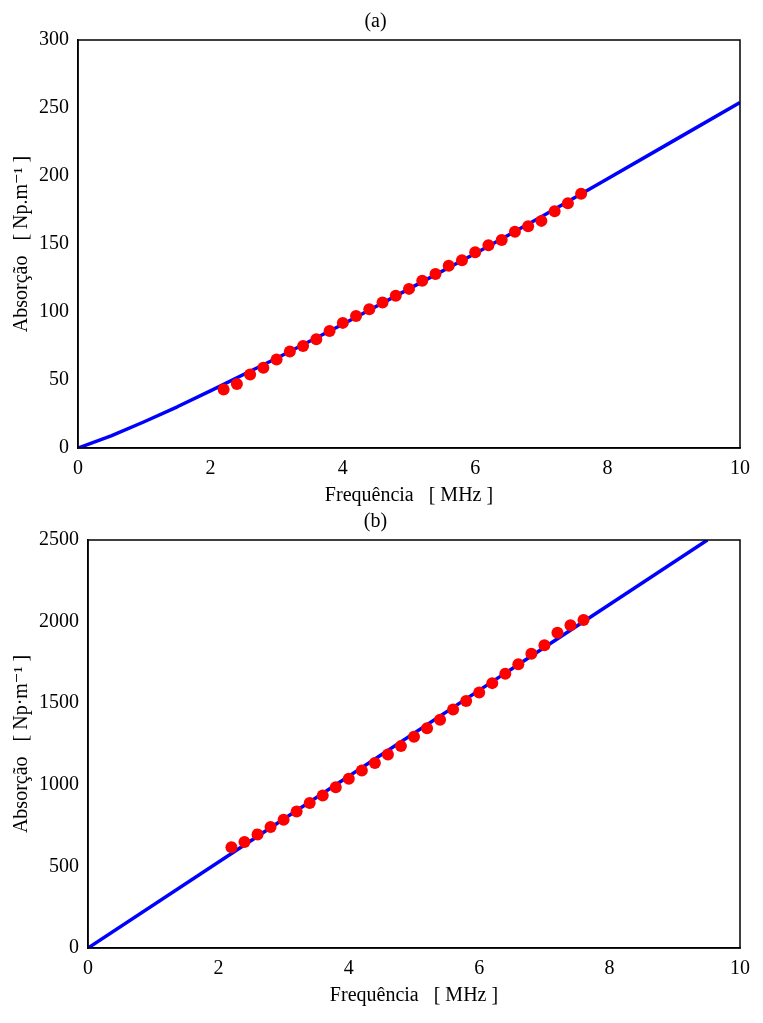  What do you see at coordinates (59, 538) in the screenshot?
I see `y-tick-label: 2500` at bounding box center [59, 538].